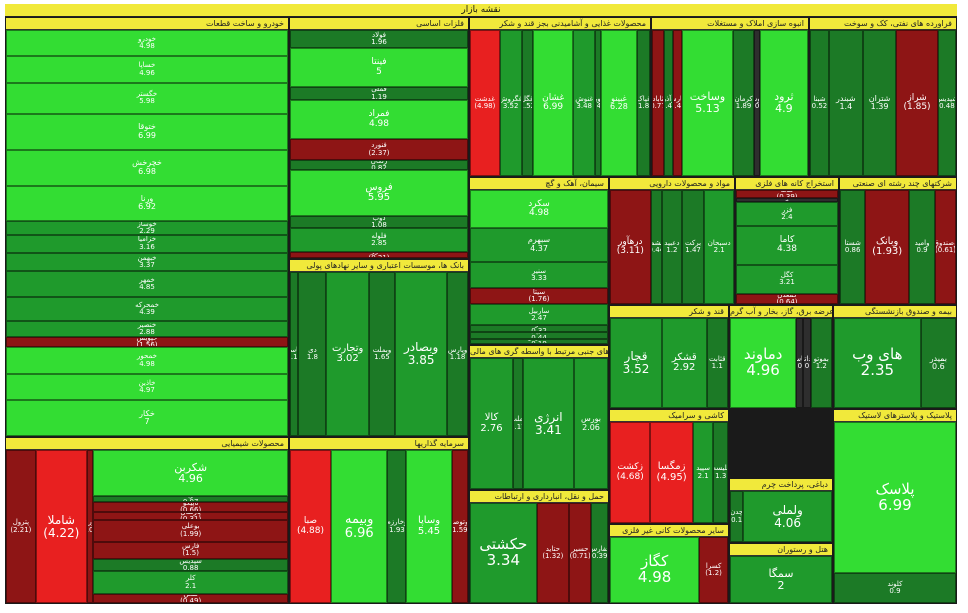  What do you see at coordinates (580, 553) in the screenshot?
I see `stock-tile: حسیر (0.71)` at bounding box center [580, 553].